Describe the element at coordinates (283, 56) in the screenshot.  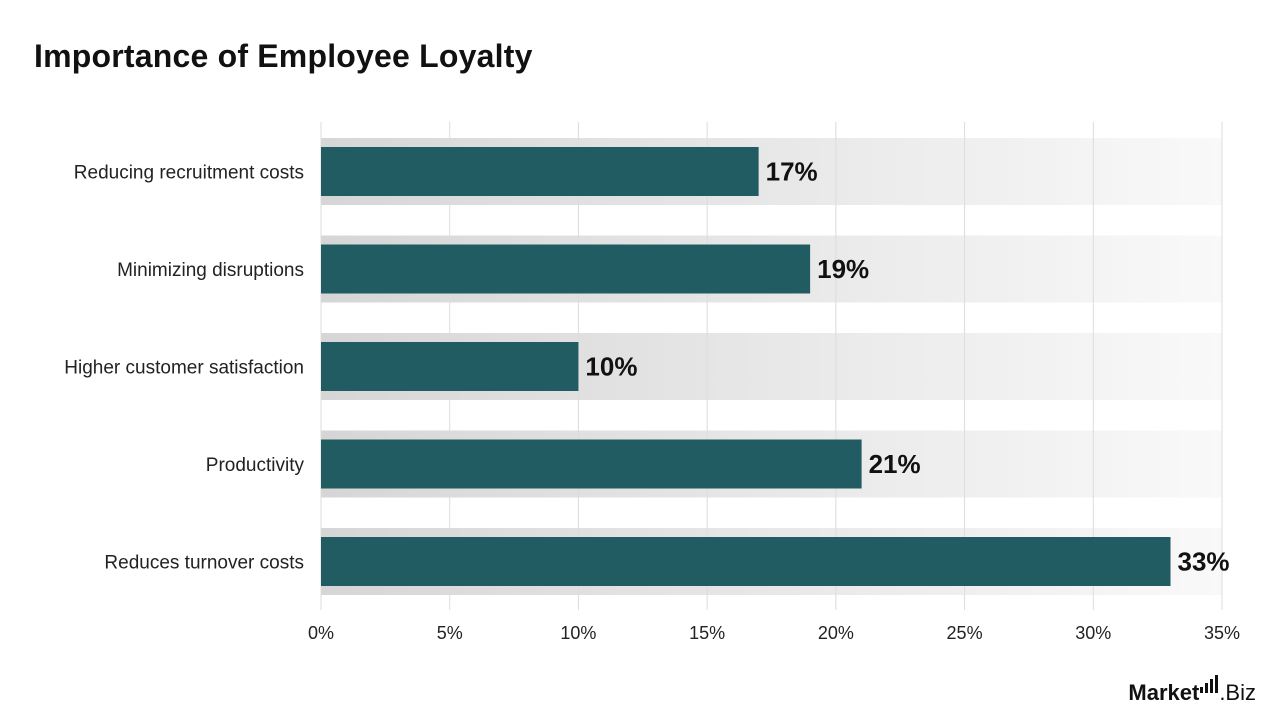
I see `chart-title: Importance of Employee Loyalty` at that location.